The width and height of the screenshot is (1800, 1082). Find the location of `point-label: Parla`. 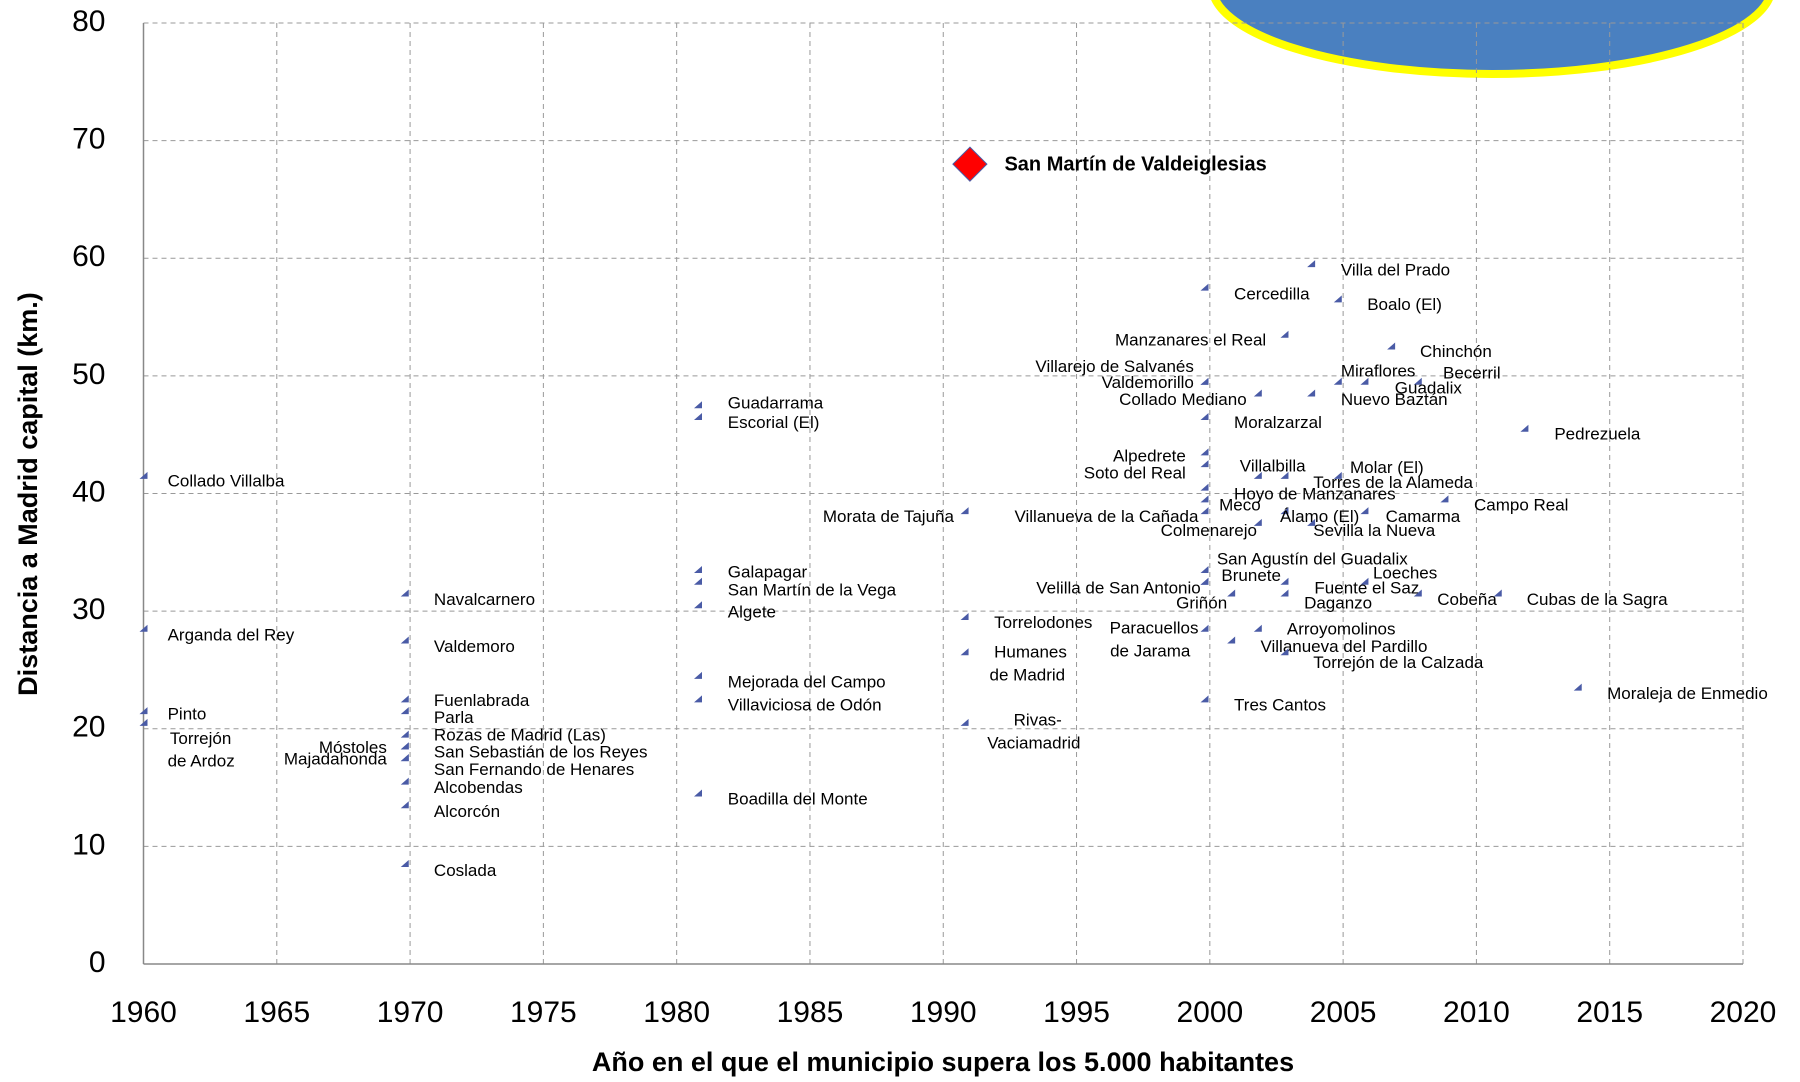

point-label: Parla is located at coordinates (454, 717).